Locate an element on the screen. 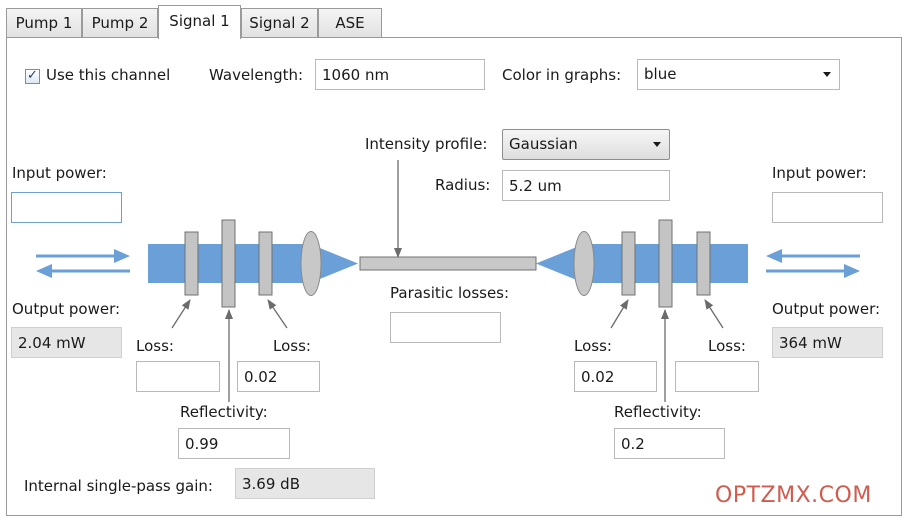  right-loss-inner-element-icon is located at coordinates (628, 263).